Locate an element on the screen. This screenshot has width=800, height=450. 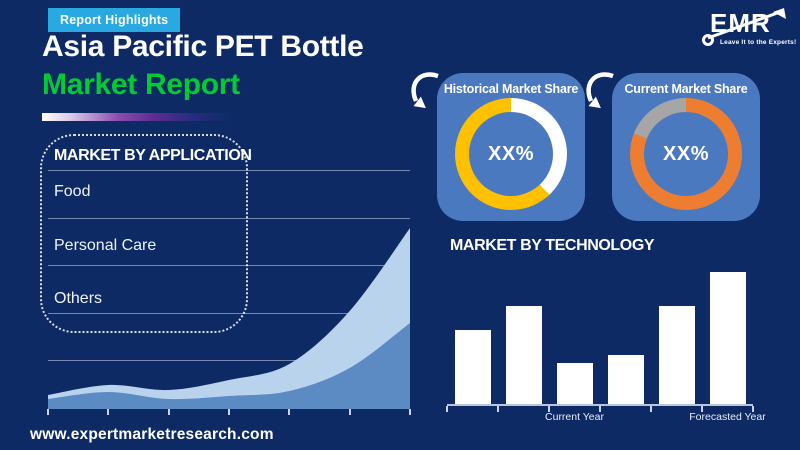
market-by-application-box is located at coordinates (144, 233).